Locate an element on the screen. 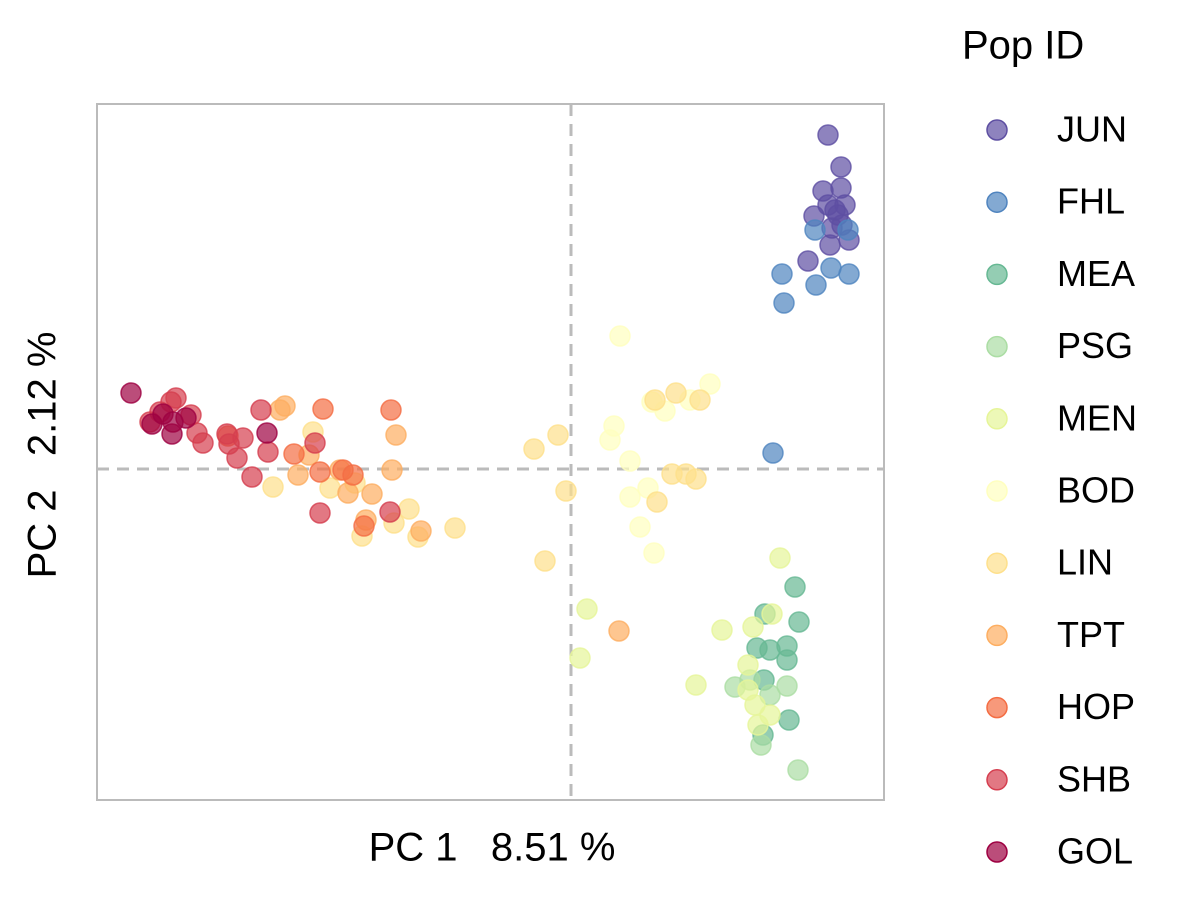 This screenshot has height=900, width=1200. legend-label: LIN is located at coordinates (1085, 562).